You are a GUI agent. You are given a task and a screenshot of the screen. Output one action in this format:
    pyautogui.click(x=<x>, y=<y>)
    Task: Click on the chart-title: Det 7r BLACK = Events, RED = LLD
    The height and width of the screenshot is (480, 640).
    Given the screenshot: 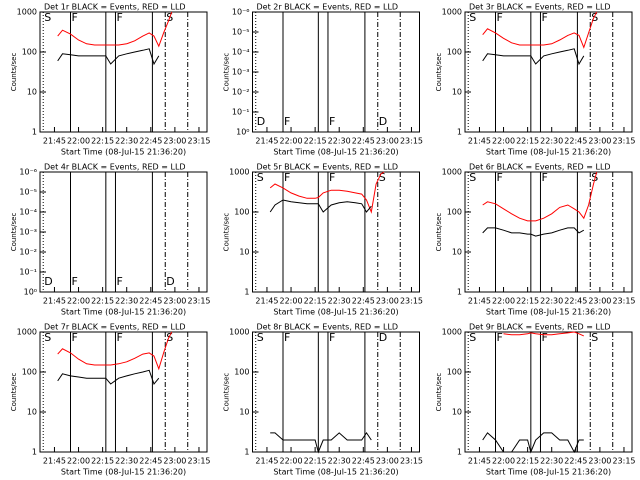 What is the action you would take?
    pyautogui.click(x=115, y=327)
    